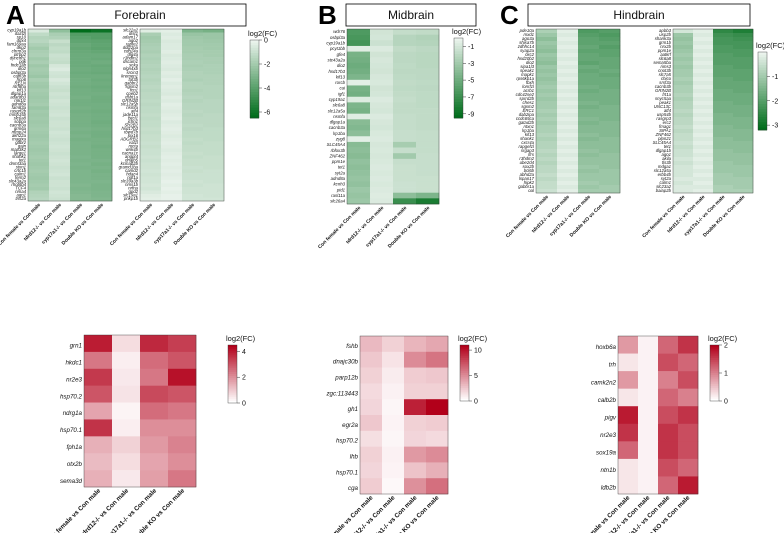 The image size is (784, 533). I want to click on row-label: stxn1, so click(21, 167).